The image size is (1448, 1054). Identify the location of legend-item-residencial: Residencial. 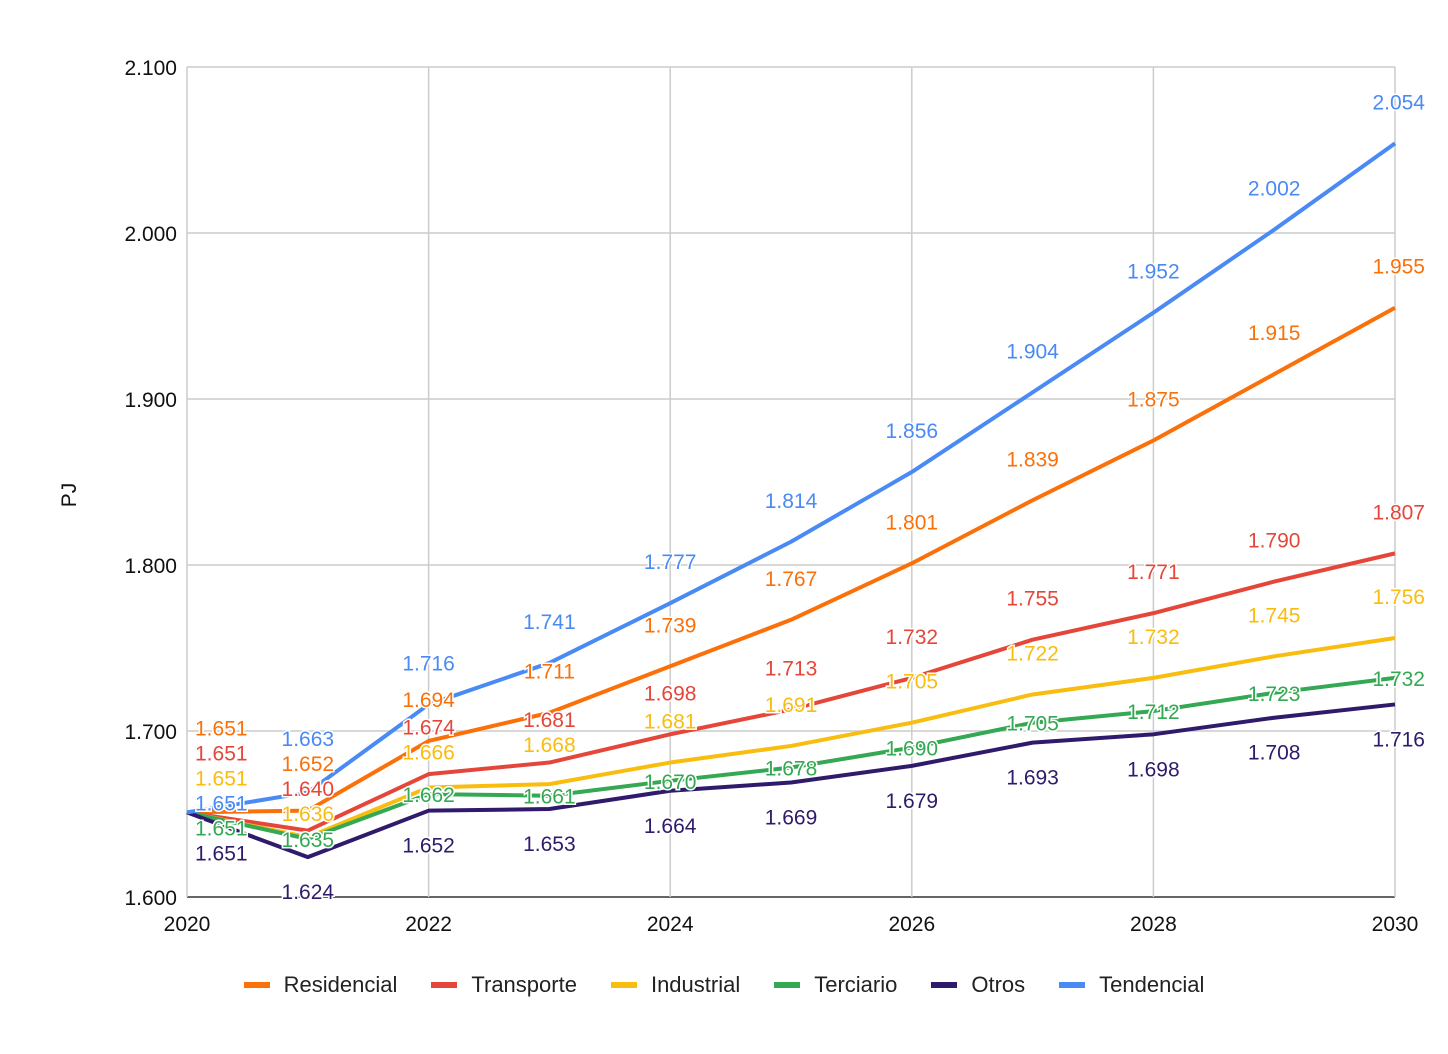
(320, 985).